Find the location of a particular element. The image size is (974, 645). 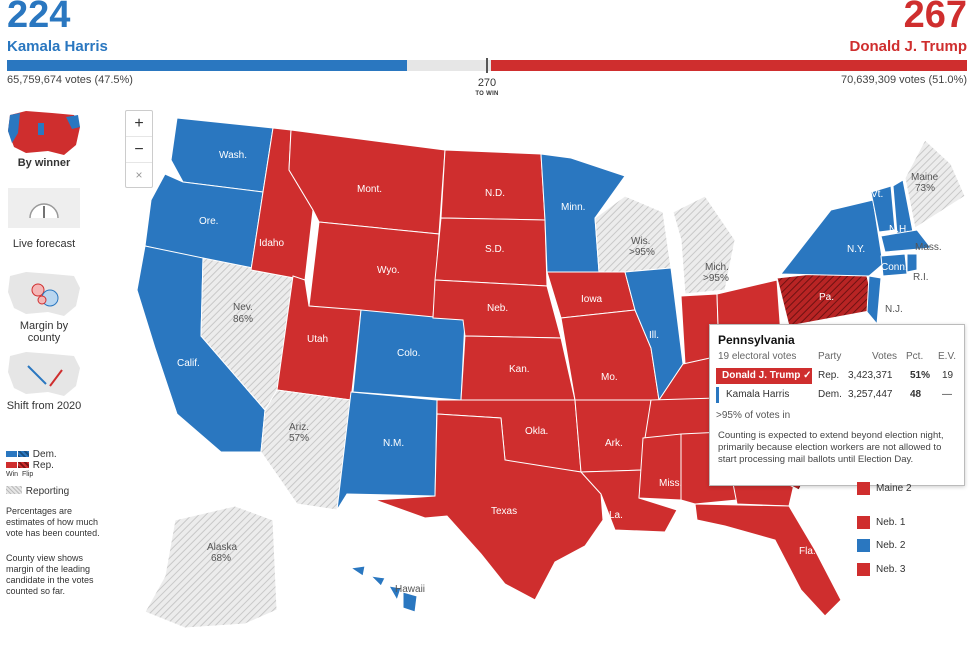

tooltip-state-name: Pennsylvania is located at coordinates (756, 340).